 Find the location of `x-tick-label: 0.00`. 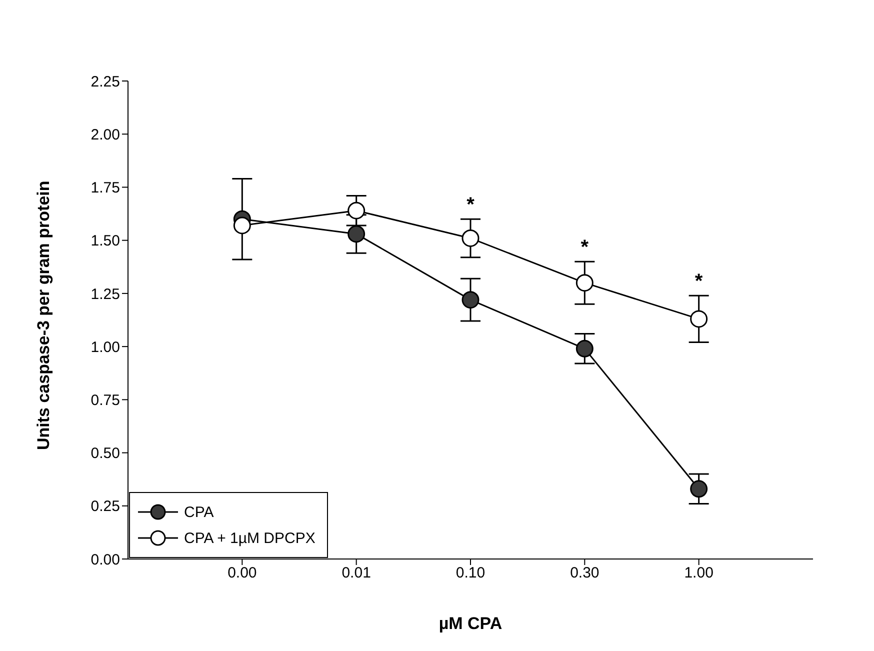

x-tick-label: 0.00 is located at coordinates (242, 573).